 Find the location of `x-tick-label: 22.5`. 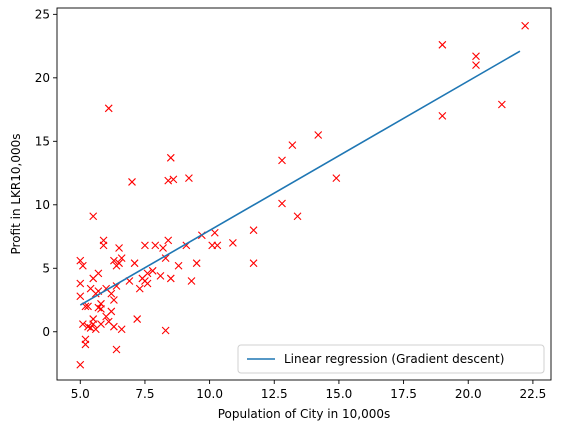

x-tick-label: 22.5 is located at coordinates (533, 394).